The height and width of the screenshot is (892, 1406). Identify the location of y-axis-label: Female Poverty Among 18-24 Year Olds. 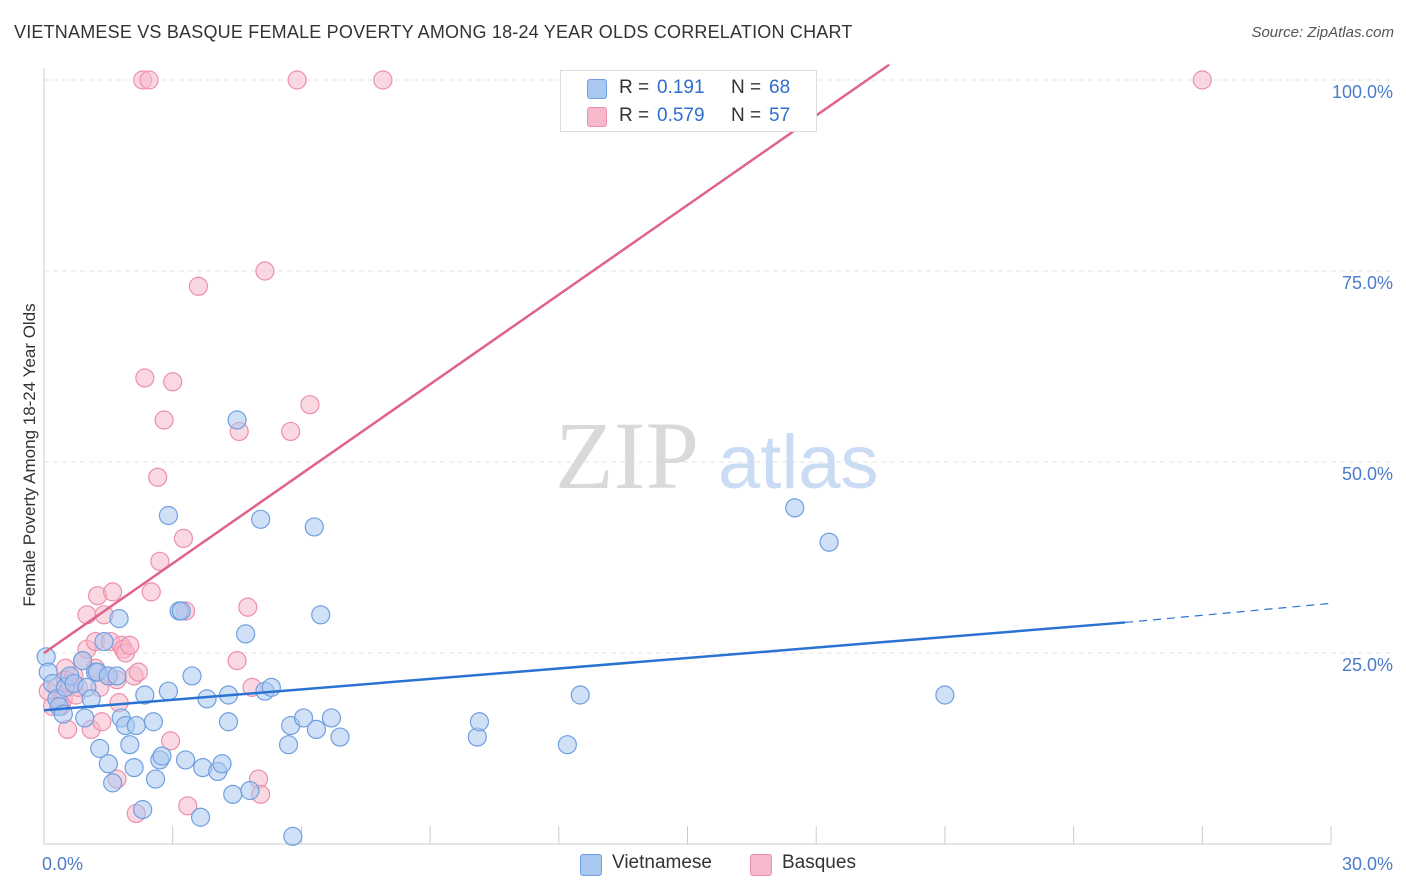
(29, 454).